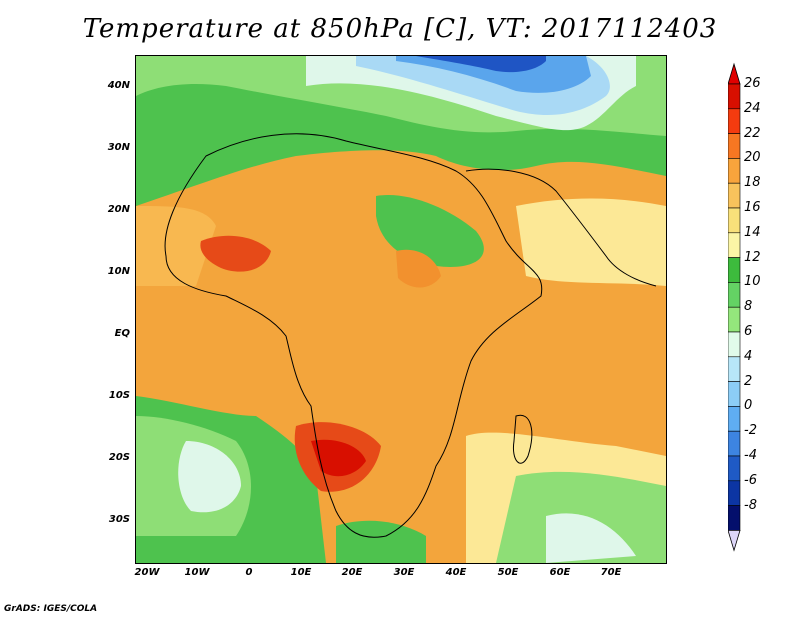 This screenshot has height=618, width=800. I want to click on lat-label: 30S, so click(119, 519).